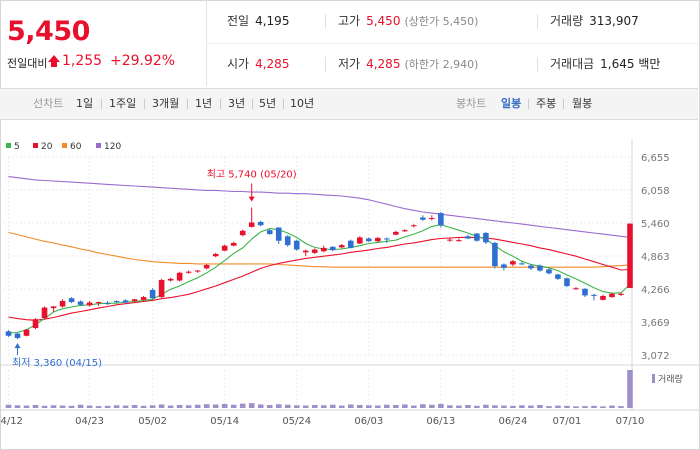 This screenshot has width=700, height=450. Describe the element at coordinates (272, 21) in the screenshot. I see `prev-close-value: 4,195` at that location.